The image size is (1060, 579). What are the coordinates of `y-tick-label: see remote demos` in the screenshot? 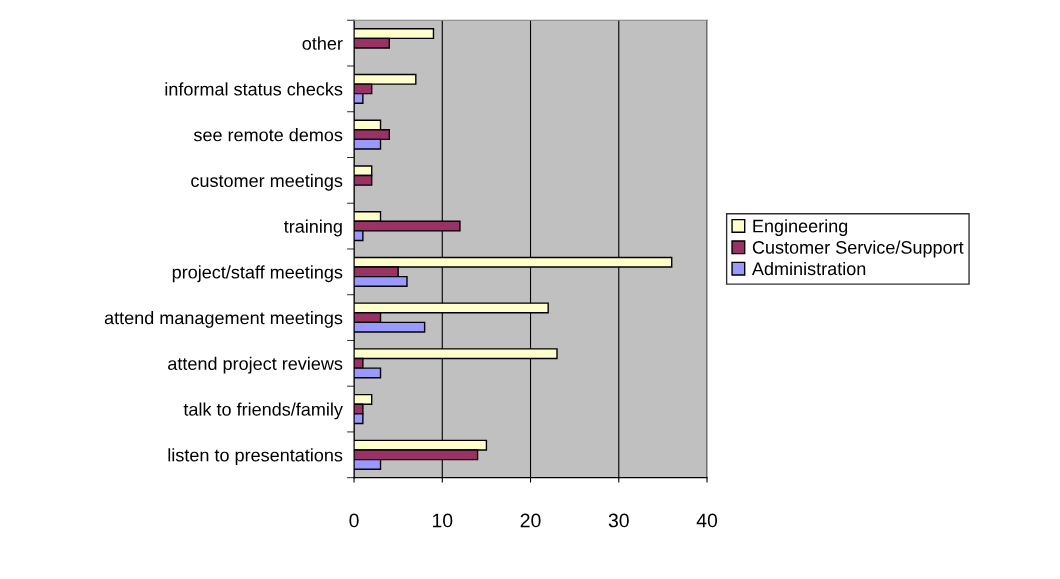 It's located at (268, 135).